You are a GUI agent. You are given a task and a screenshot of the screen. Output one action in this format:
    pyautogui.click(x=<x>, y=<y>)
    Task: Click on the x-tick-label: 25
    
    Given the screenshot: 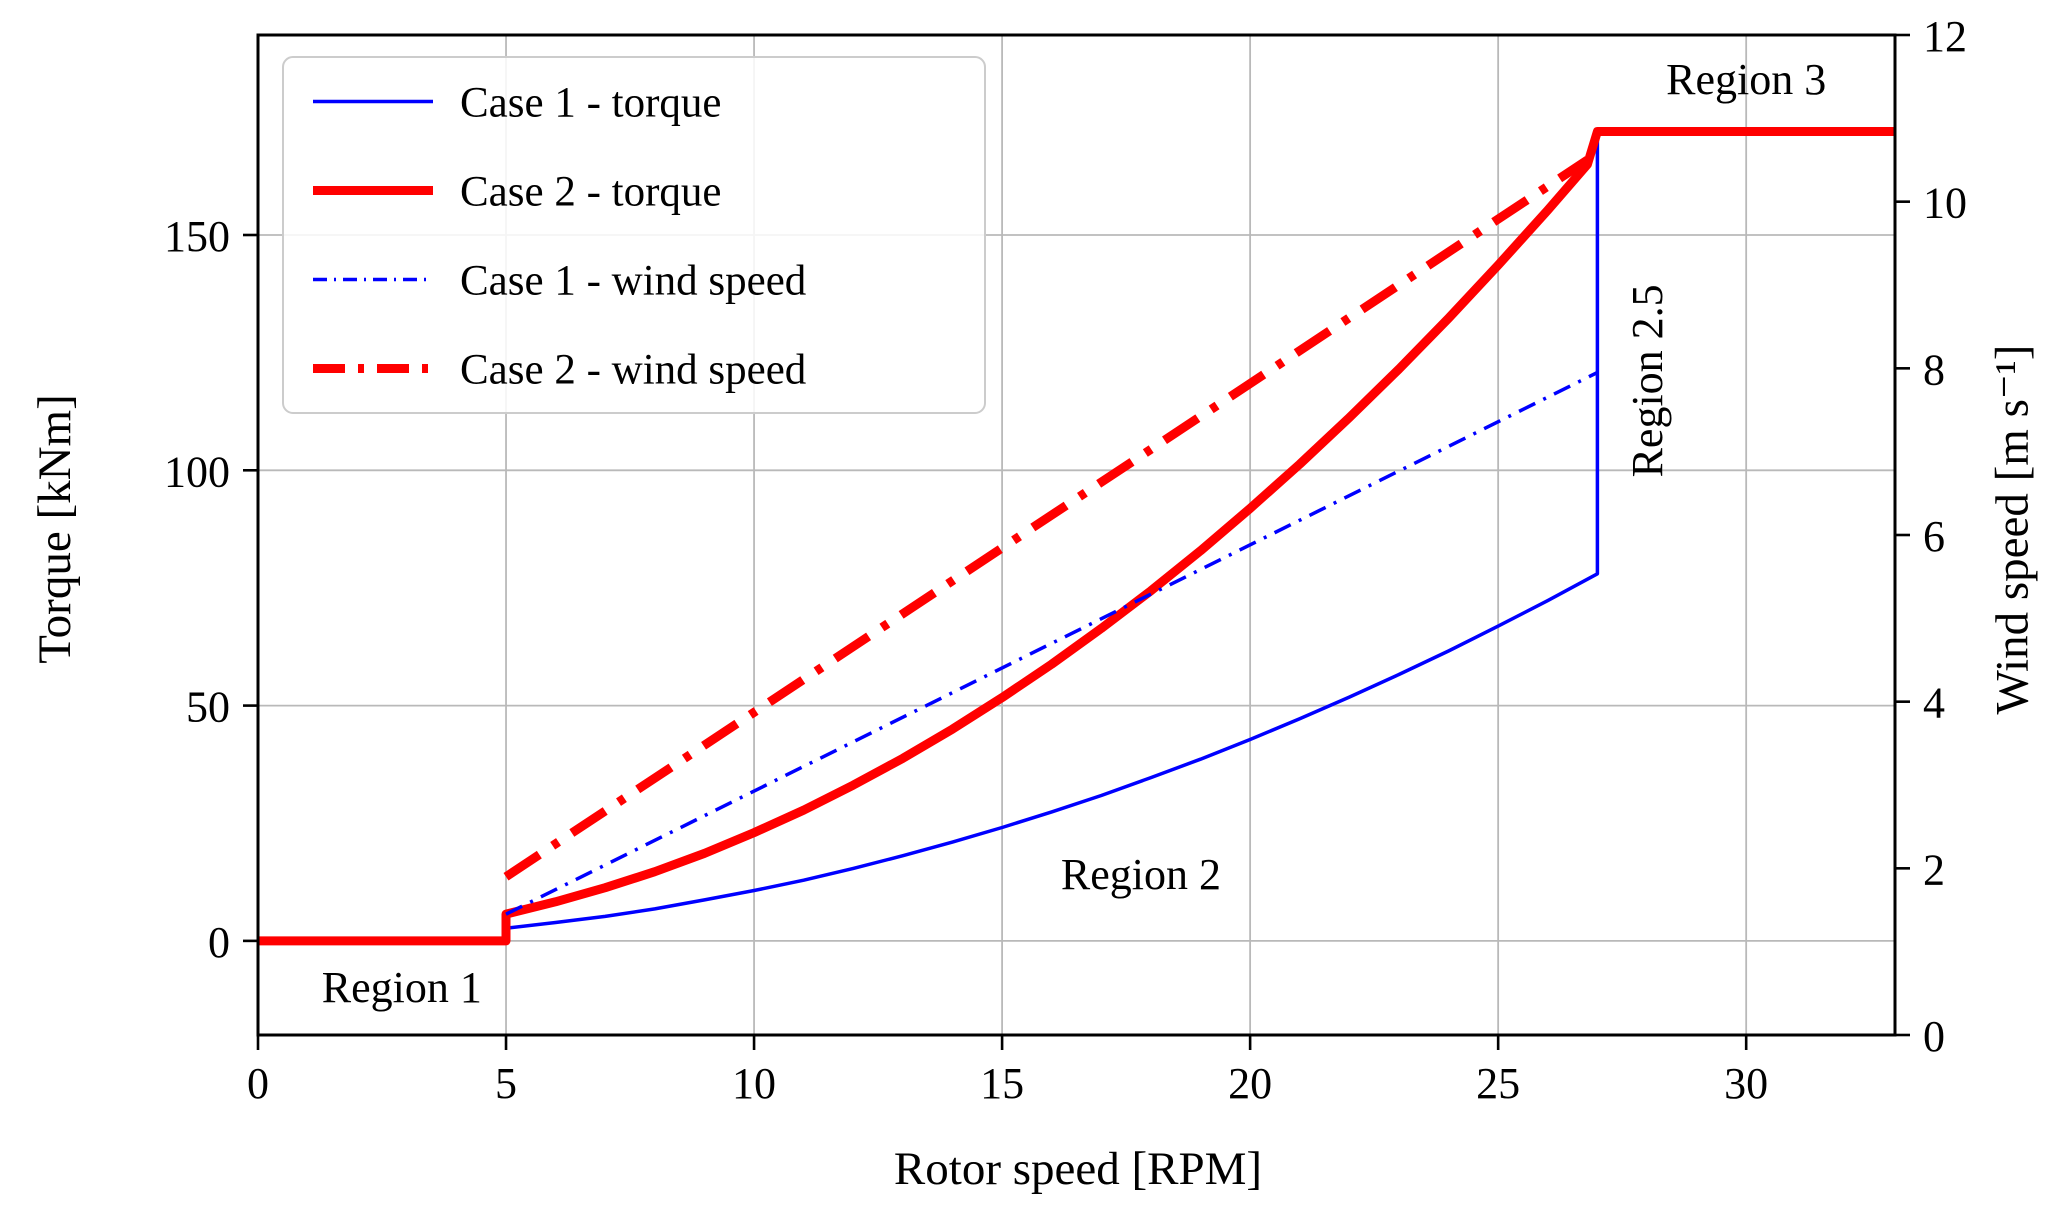 What is the action you would take?
    pyautogui.click(x=1498, y=1083)
    